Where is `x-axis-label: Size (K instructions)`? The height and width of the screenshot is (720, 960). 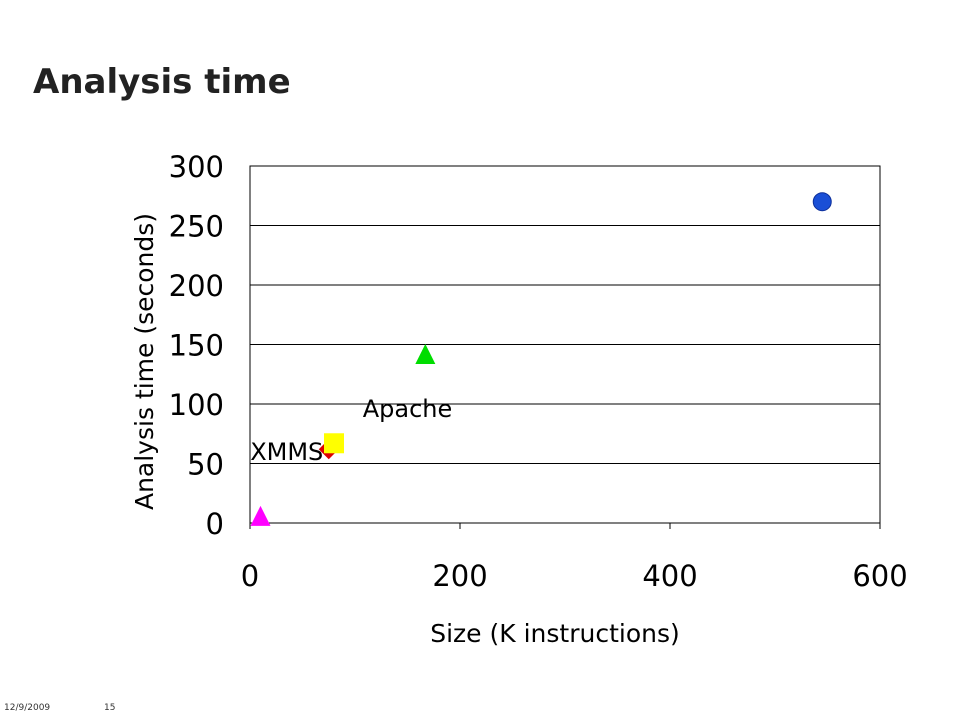
x-axis-label: Size (K instructions) is located at coordinates (555, 633).